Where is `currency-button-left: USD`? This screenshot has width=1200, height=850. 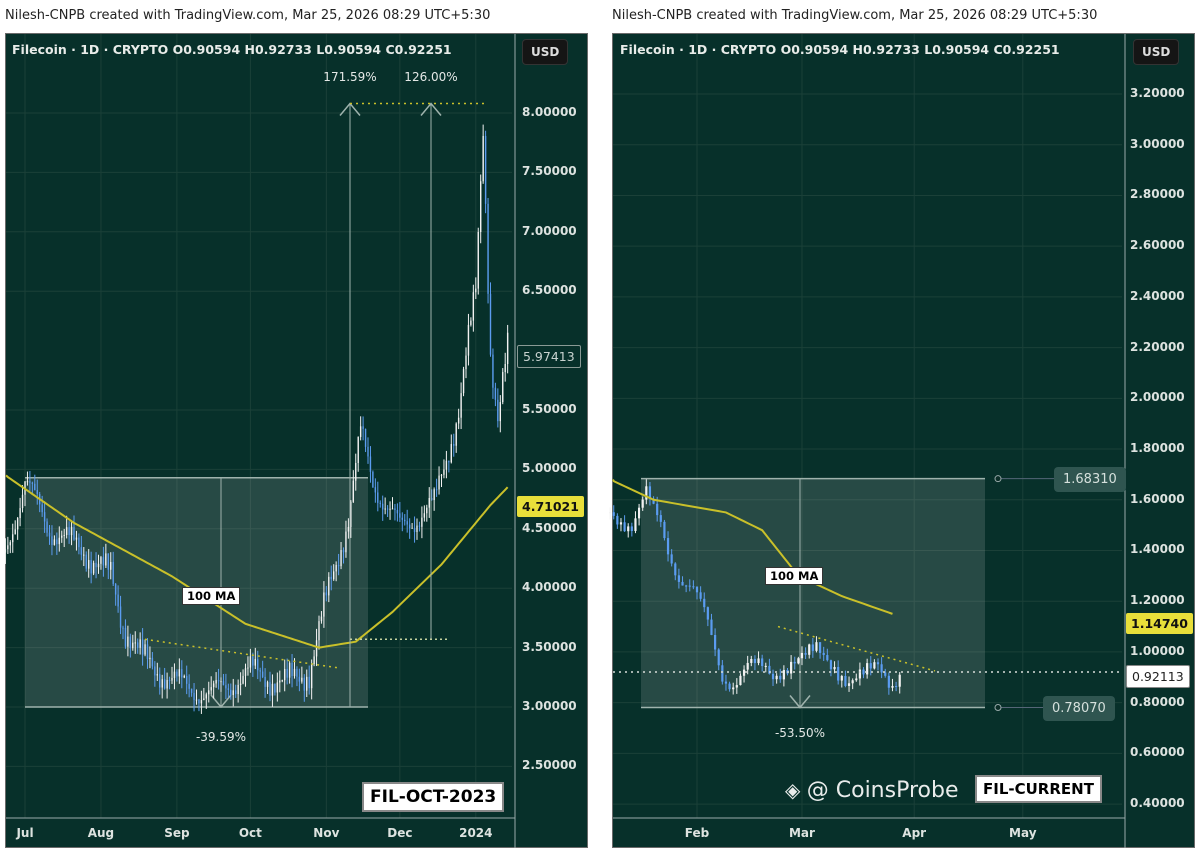 currency-button-left: USD is located at coordinates (545, 52).